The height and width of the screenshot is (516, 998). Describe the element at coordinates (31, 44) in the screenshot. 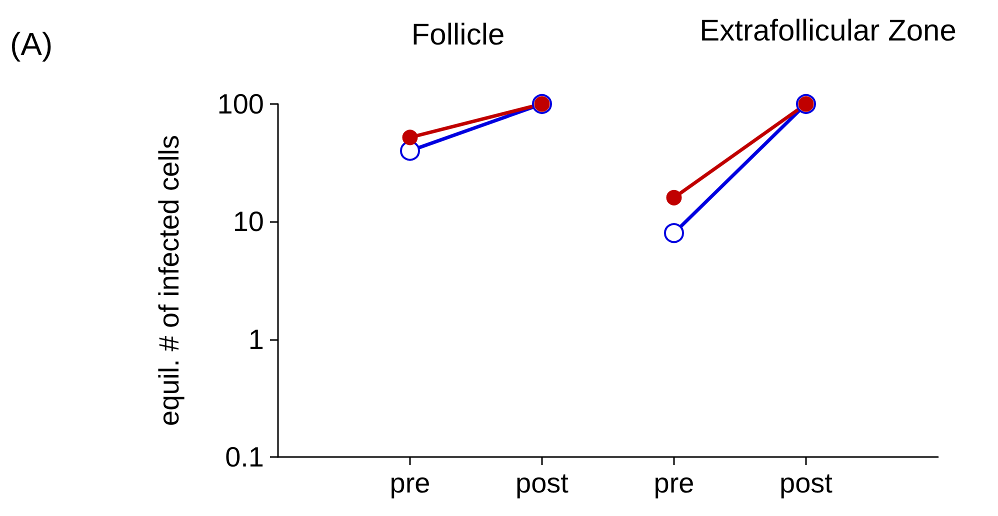

I see `text: (A)` at that location.